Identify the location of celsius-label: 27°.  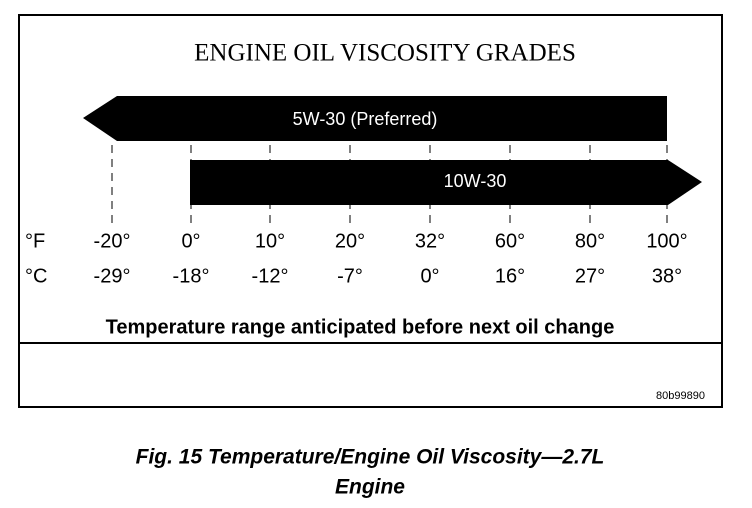
(590, 276).